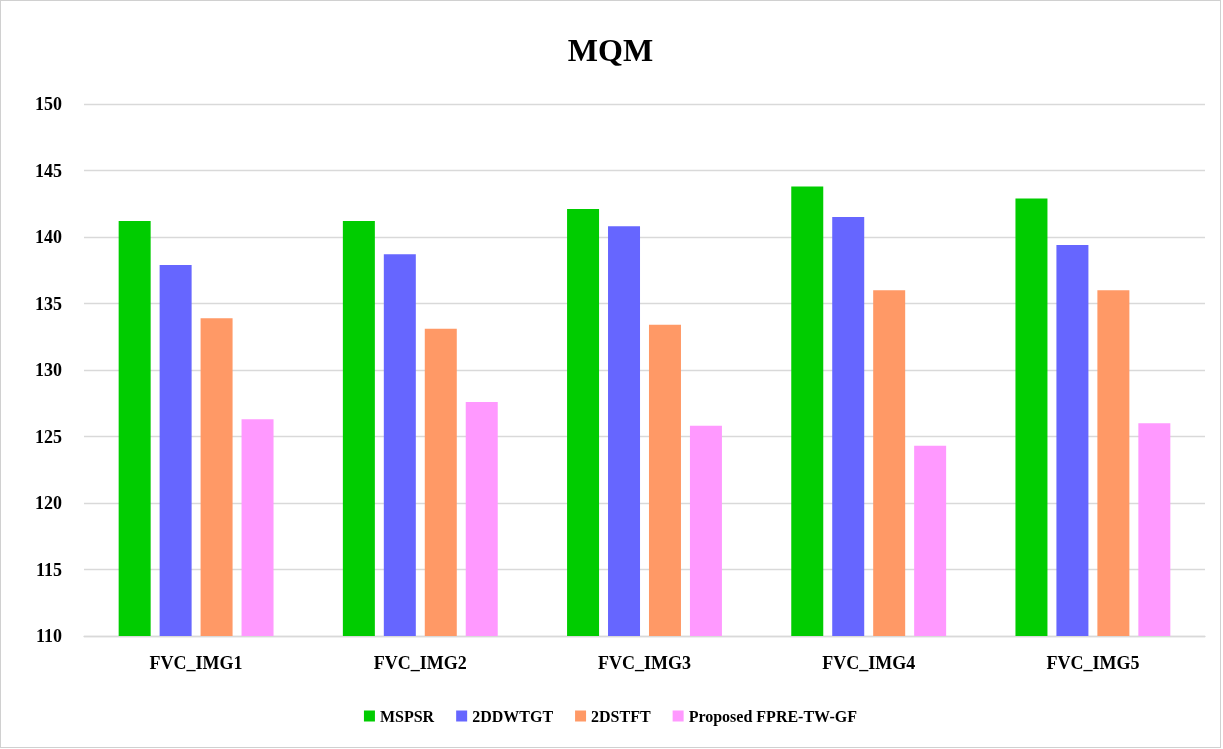  Describe the element at coordinates (48, 303) in the screenshot. I see `y-tick-label: 135` at that location.